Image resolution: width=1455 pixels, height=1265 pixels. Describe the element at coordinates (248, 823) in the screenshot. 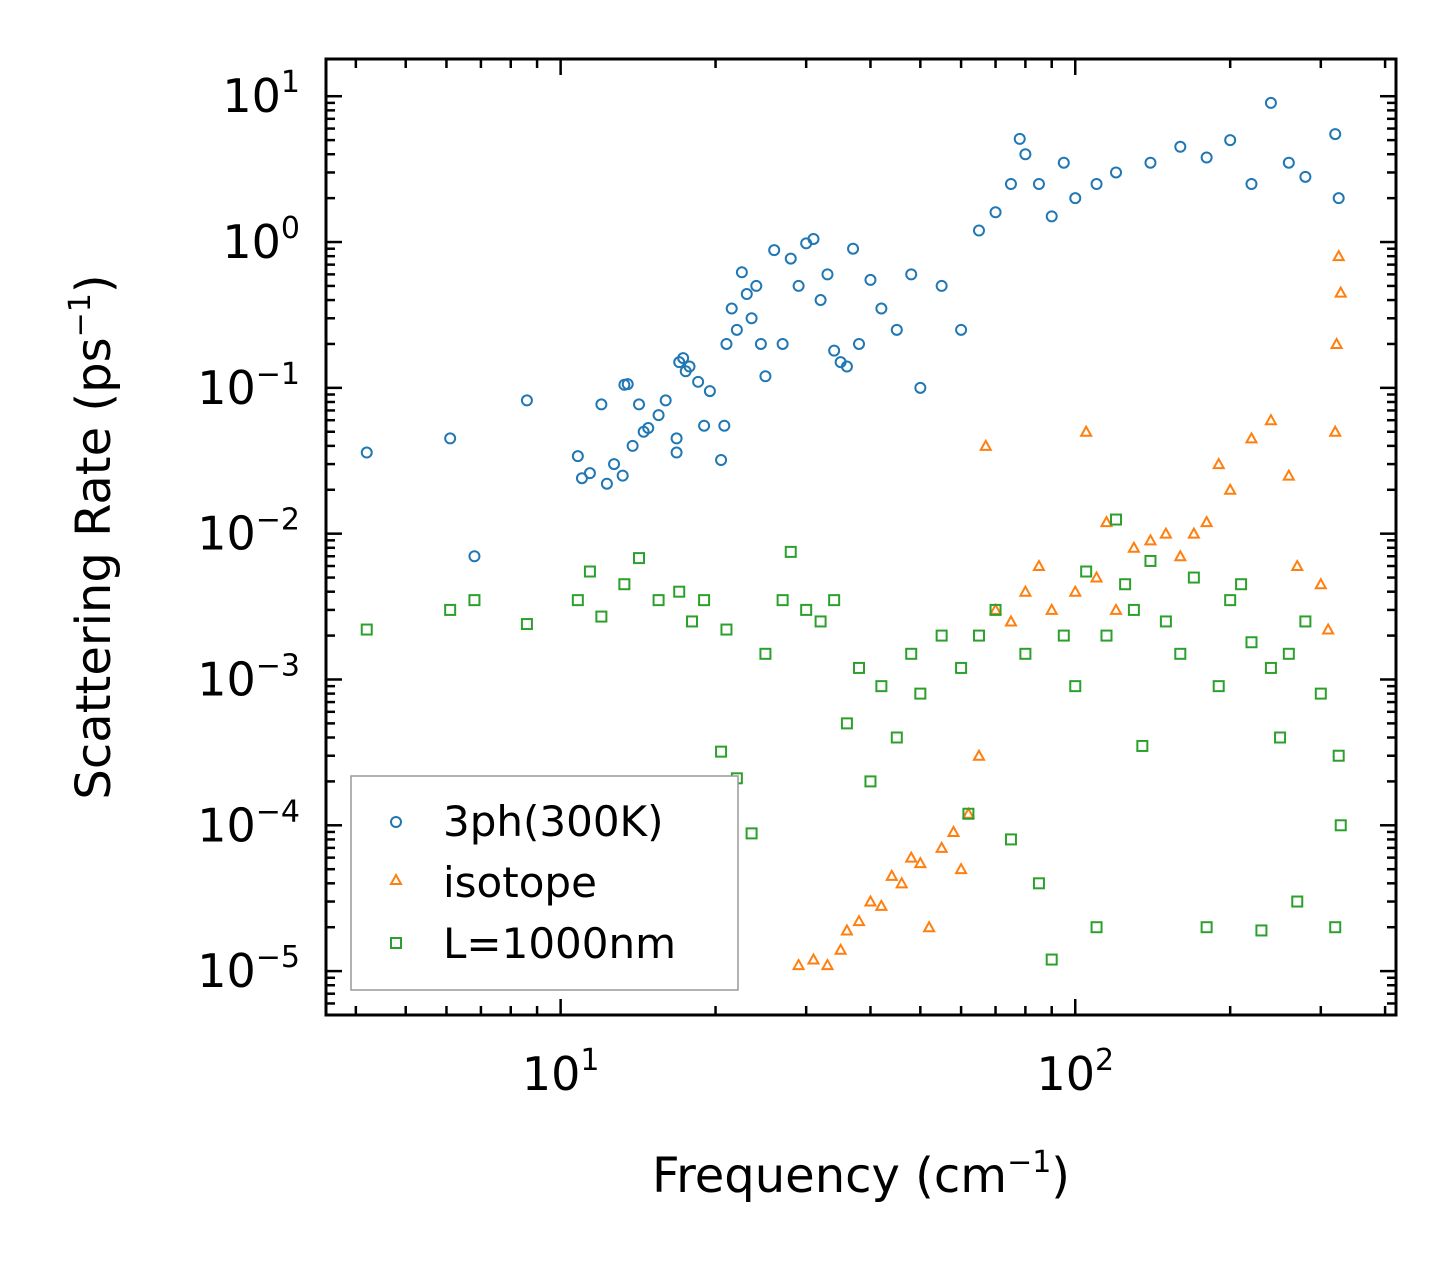

I see `y-tick-label-5: 10⁻⁴` at that location.